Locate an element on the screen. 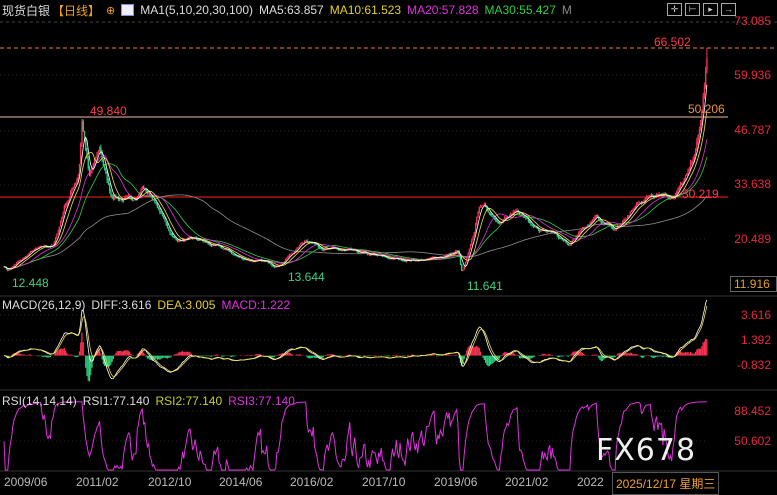 Image resolution: width=777 pixels, height=495 pixels. ma20-value: MA20:57.828 is located at coordinates (443, 10).